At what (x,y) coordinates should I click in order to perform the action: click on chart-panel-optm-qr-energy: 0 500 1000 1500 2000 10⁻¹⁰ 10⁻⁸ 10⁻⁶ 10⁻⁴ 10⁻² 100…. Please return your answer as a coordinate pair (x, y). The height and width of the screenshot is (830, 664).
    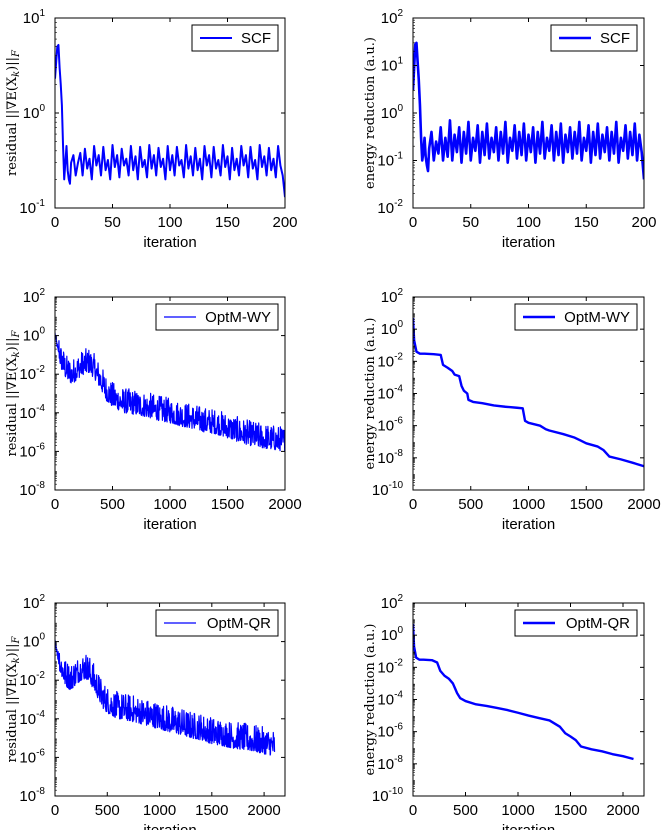
    Looking at the image, I should click on (504, 711).